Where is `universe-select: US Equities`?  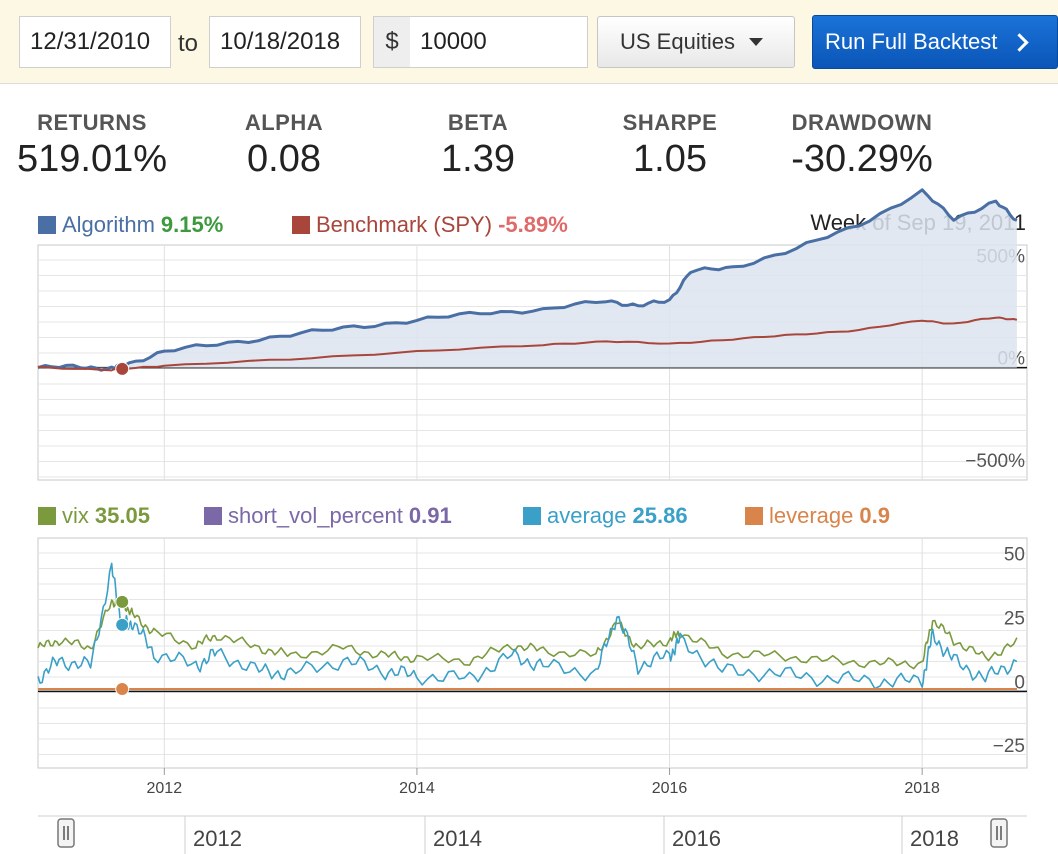 universe-select: US Equities is located at coordinates (696, 42).